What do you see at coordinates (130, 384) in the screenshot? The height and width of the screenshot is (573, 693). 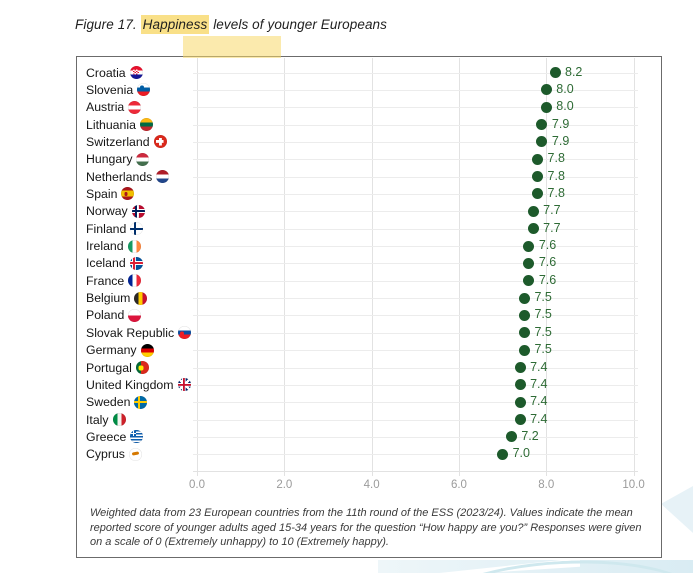 I see `country-name: United Kingdom` at bounding box center [130, 384].